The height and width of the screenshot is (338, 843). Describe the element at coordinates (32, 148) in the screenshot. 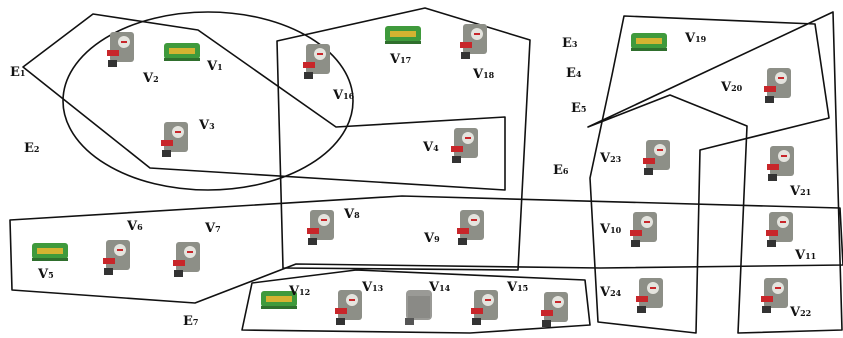

I see `hyperedge-label-e2: E2` at that location.